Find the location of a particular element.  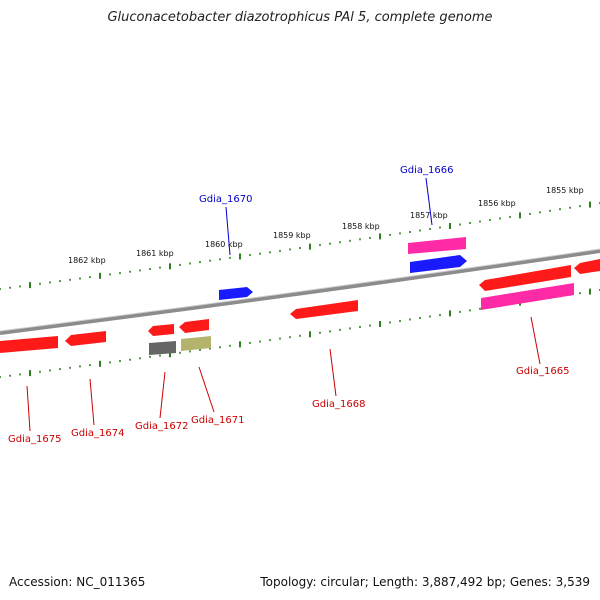

kbp-label-1857: 1857 kbp is located at coordinates (429, 215).